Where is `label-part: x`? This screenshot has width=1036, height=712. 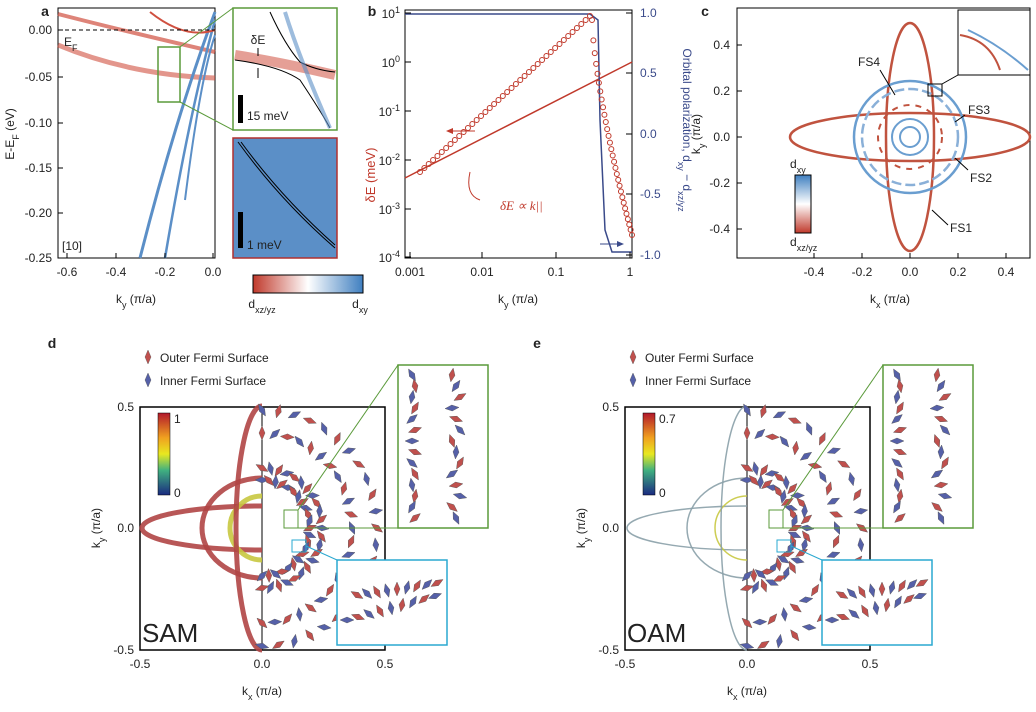 label-part: x is located at coordinates (250, 697).